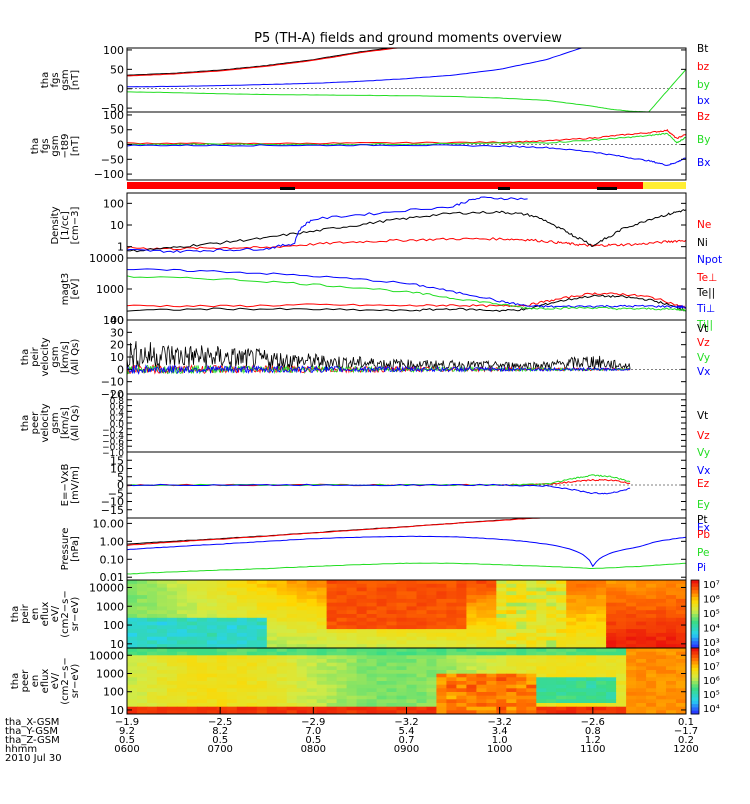 This screenshot has width=750, height=804. I want to click on y-tick-label: 50, so click(117, 69).